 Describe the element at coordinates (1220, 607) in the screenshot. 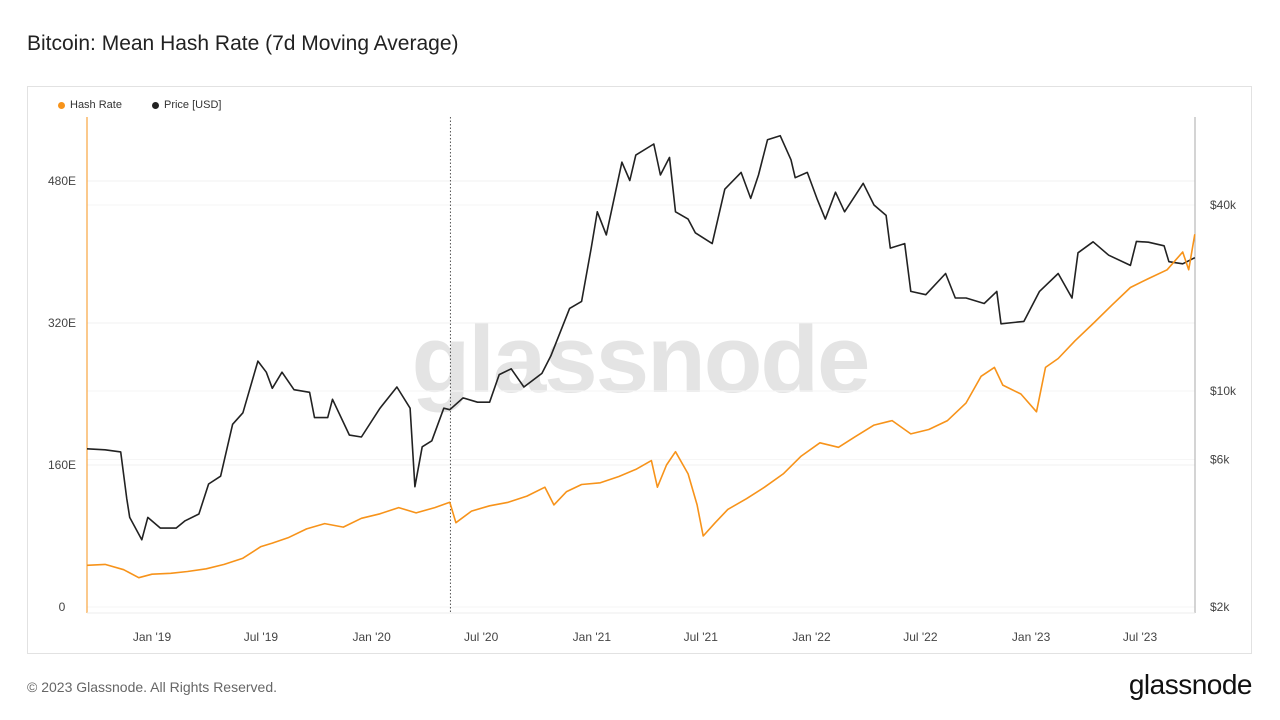

I see `y-right-tick-label: $2k` at that location.